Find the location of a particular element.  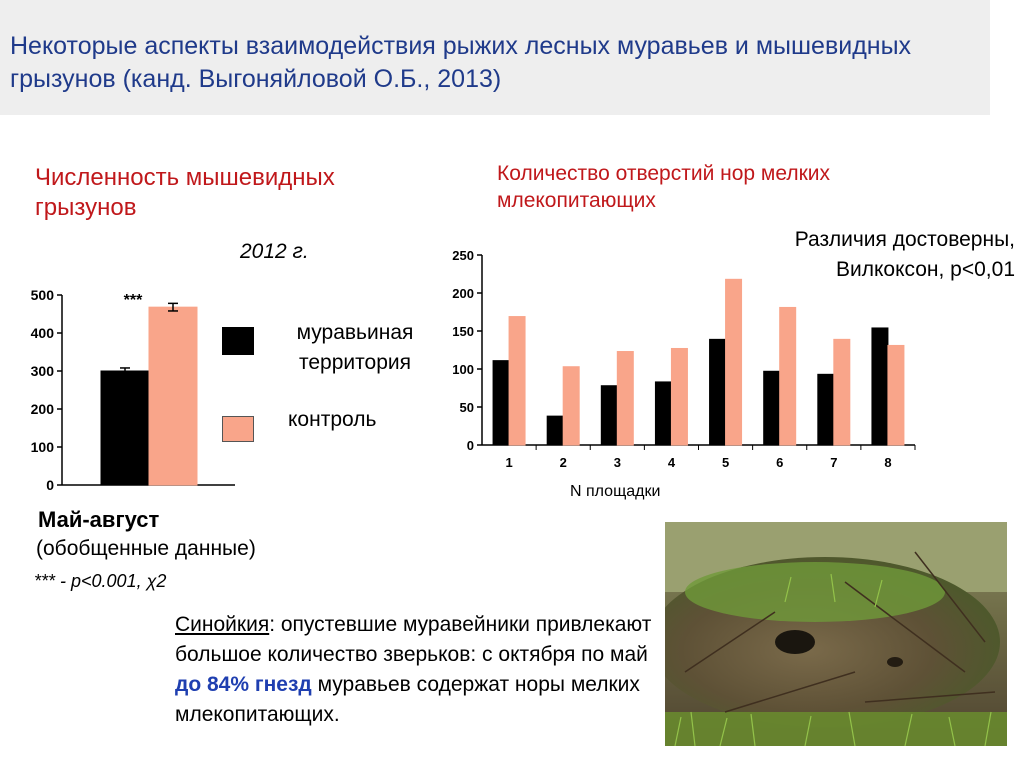

y-tick-label: 150 is located at coordinates (463, 331).